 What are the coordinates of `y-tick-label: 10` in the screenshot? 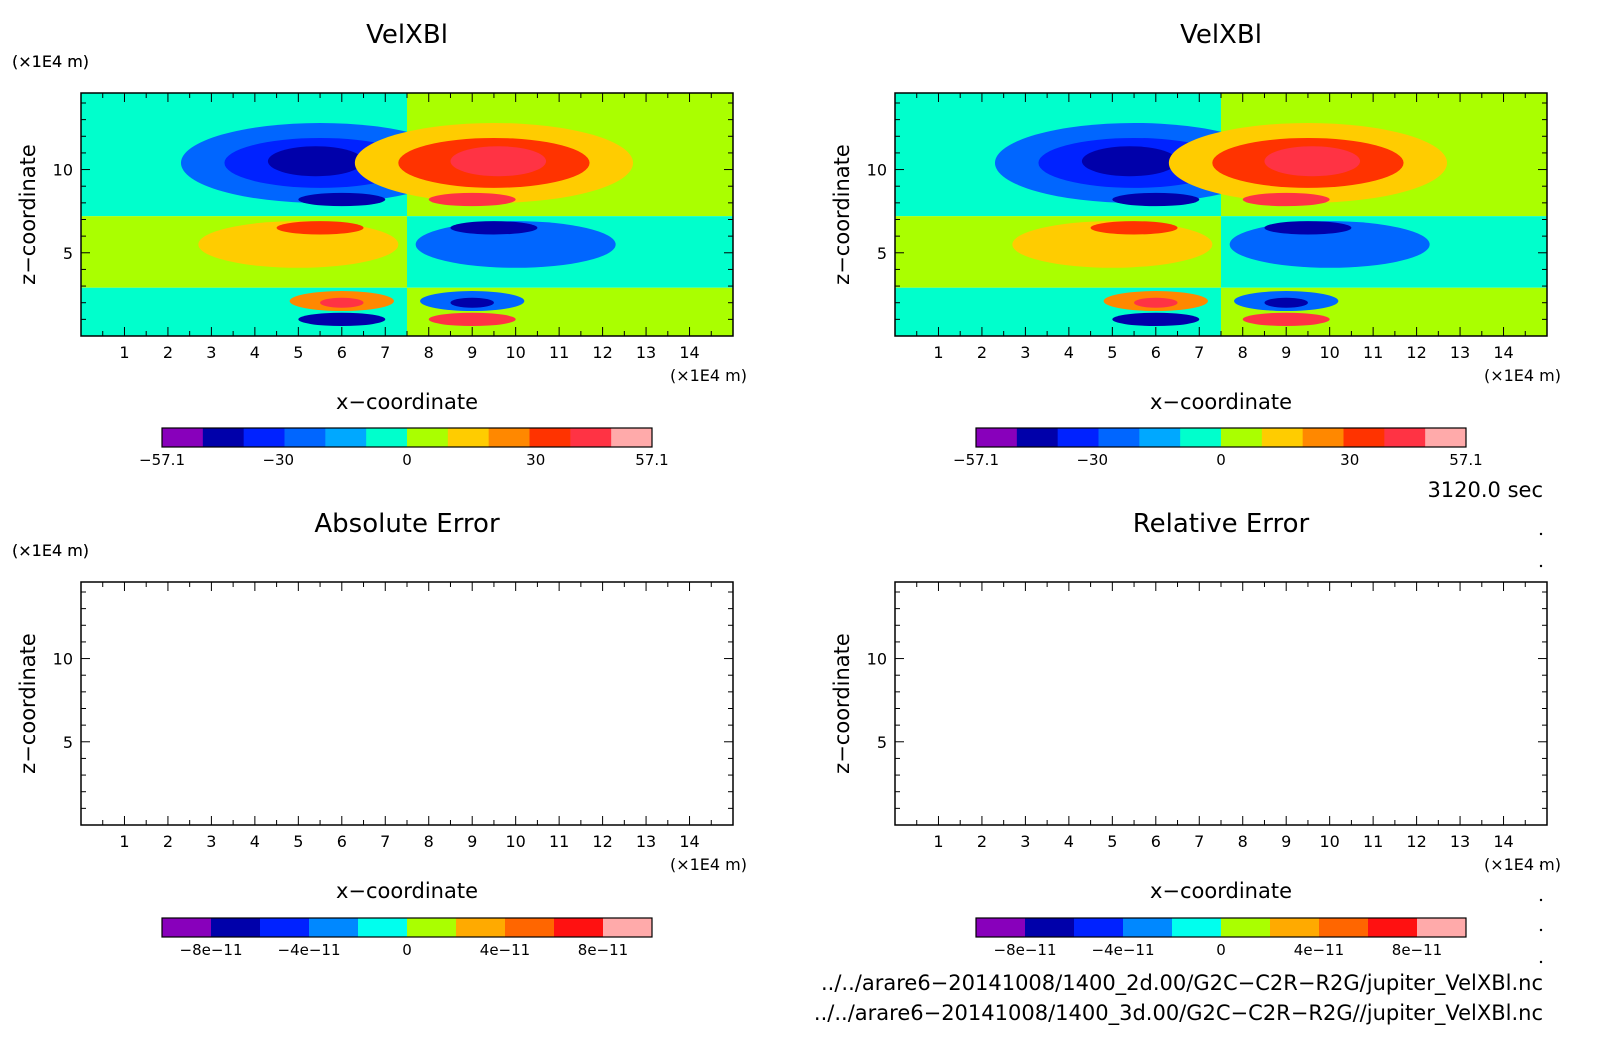 It's located at (63, 170).